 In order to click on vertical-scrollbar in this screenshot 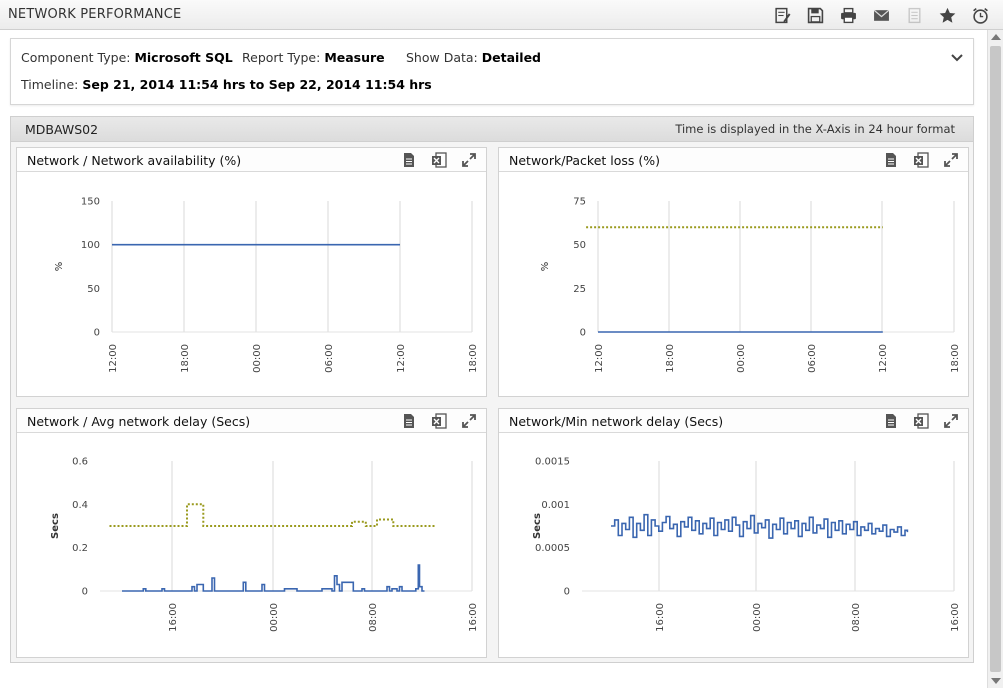, I will do `click(995, 359)`.